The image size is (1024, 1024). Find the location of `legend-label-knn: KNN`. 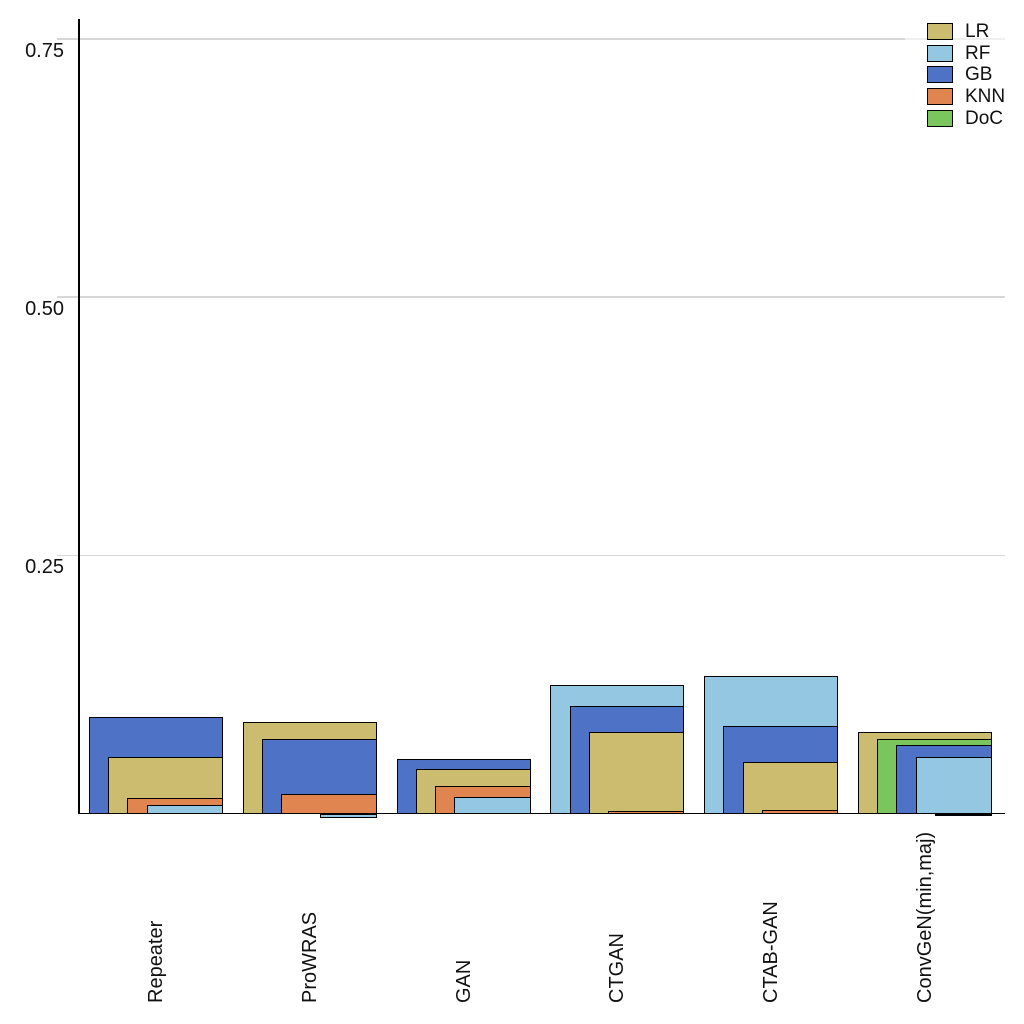

legend-label-knn: KNN is located at coordinates (985, 97).